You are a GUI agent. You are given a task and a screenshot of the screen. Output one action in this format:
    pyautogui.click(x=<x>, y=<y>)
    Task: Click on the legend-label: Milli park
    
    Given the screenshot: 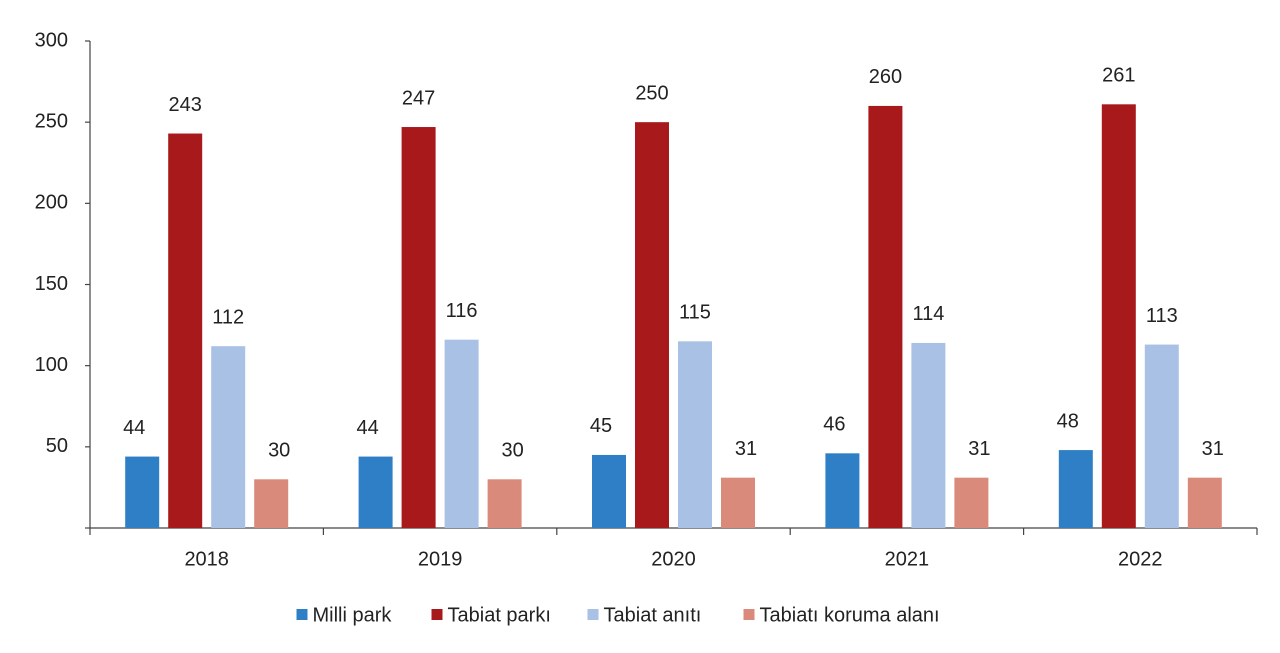 What is the action you would take?
    pyautogui.click(x=353, y=615)
    